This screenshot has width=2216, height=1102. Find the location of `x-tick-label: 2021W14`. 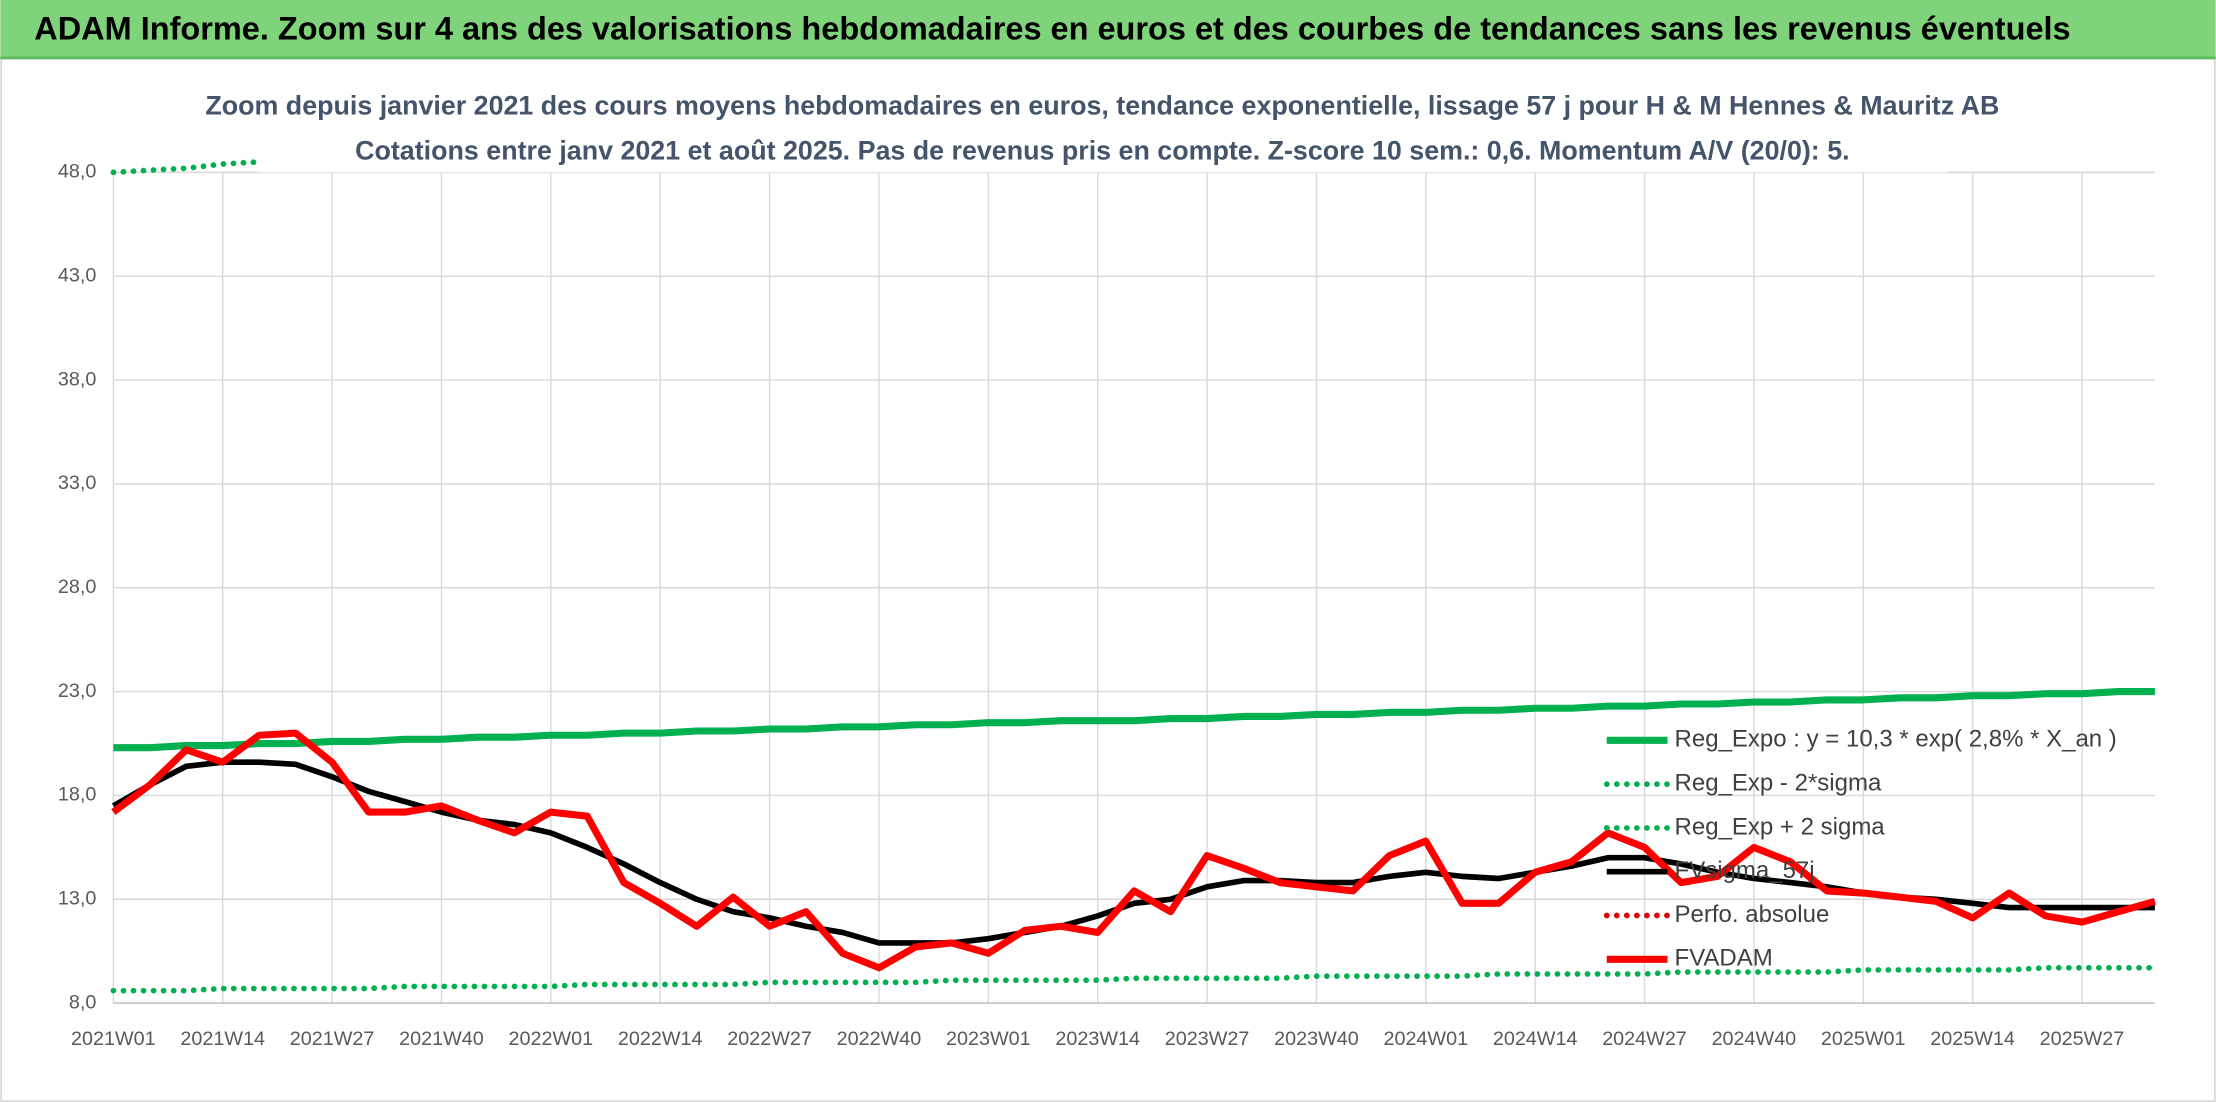

x-tick-label: 2021W14 is located at coordinates (222, 1039).